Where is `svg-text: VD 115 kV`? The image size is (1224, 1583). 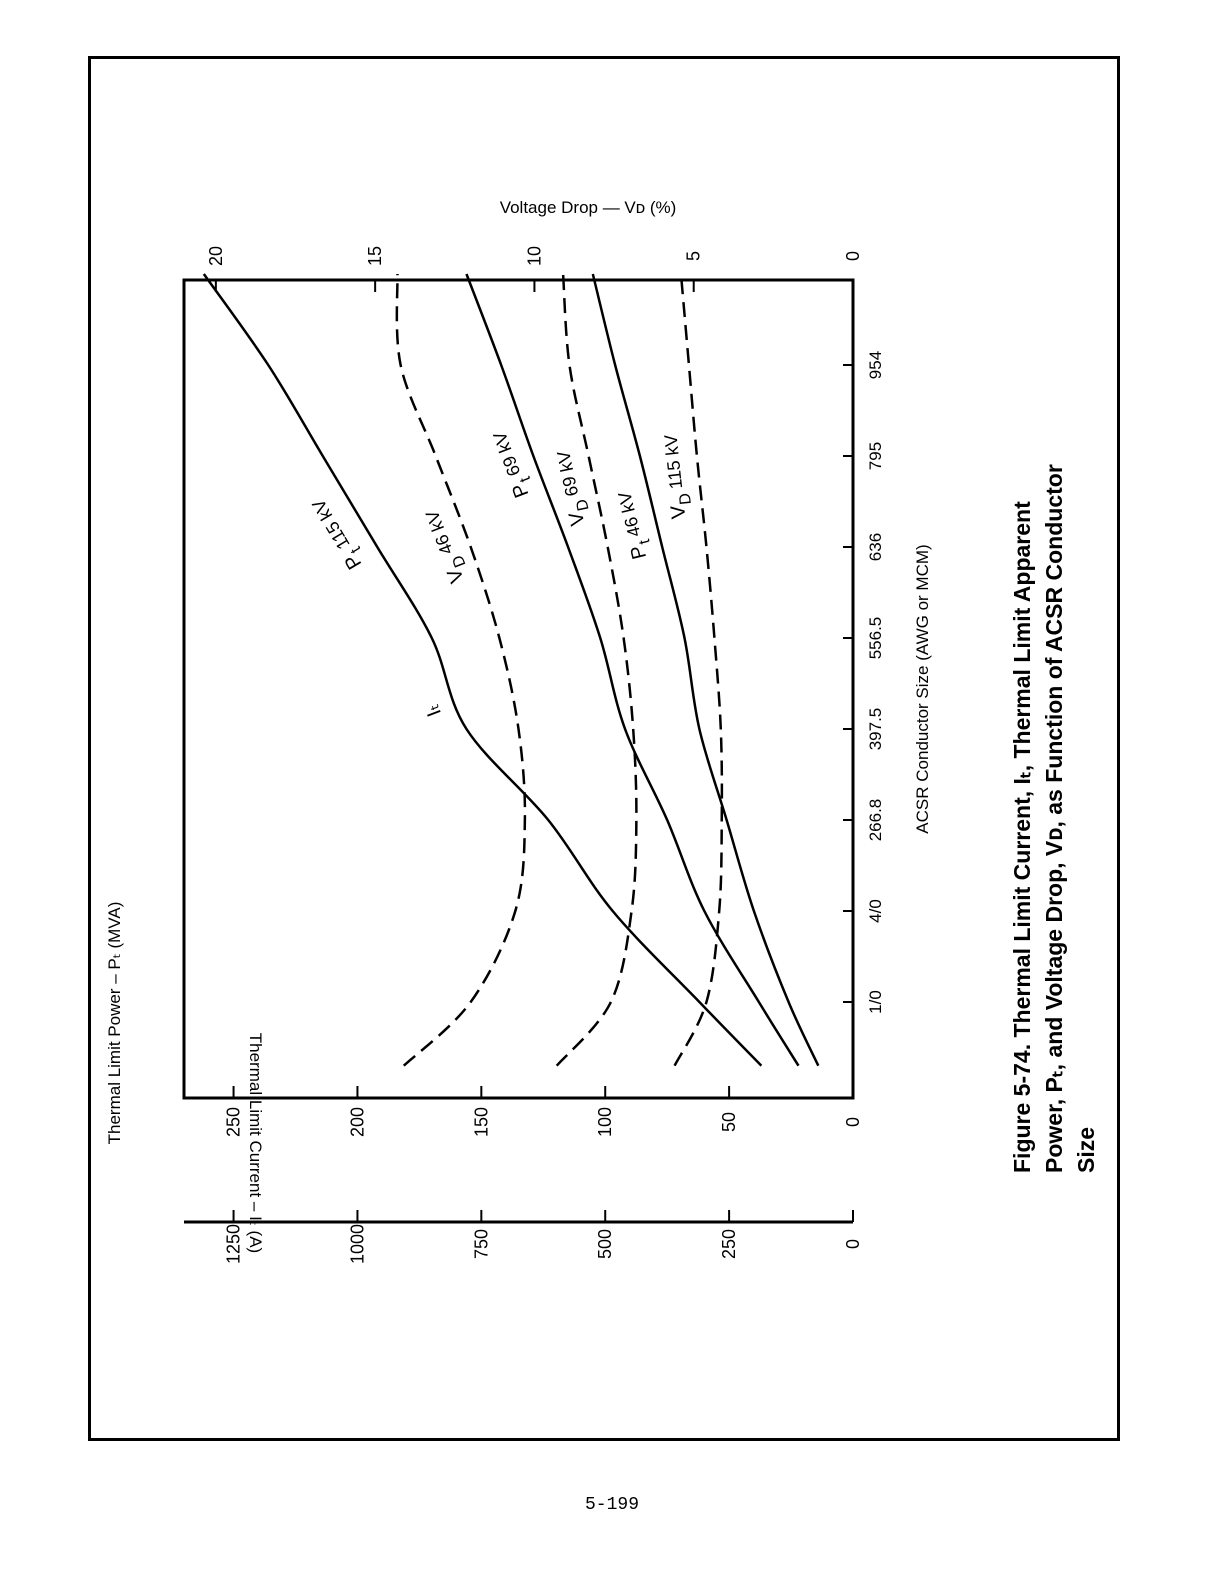 svg-text: VD 115 kV is located at coordinates (678, 476).